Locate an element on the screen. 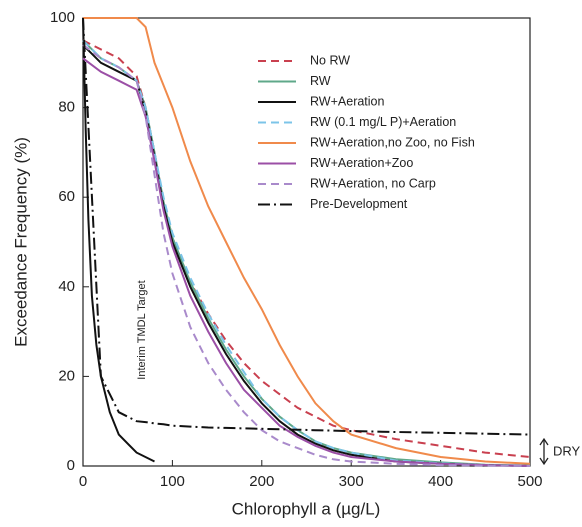 This screenshot has height=527, width=582. y-tick-label: 60 is located at coordinates (66, 196).